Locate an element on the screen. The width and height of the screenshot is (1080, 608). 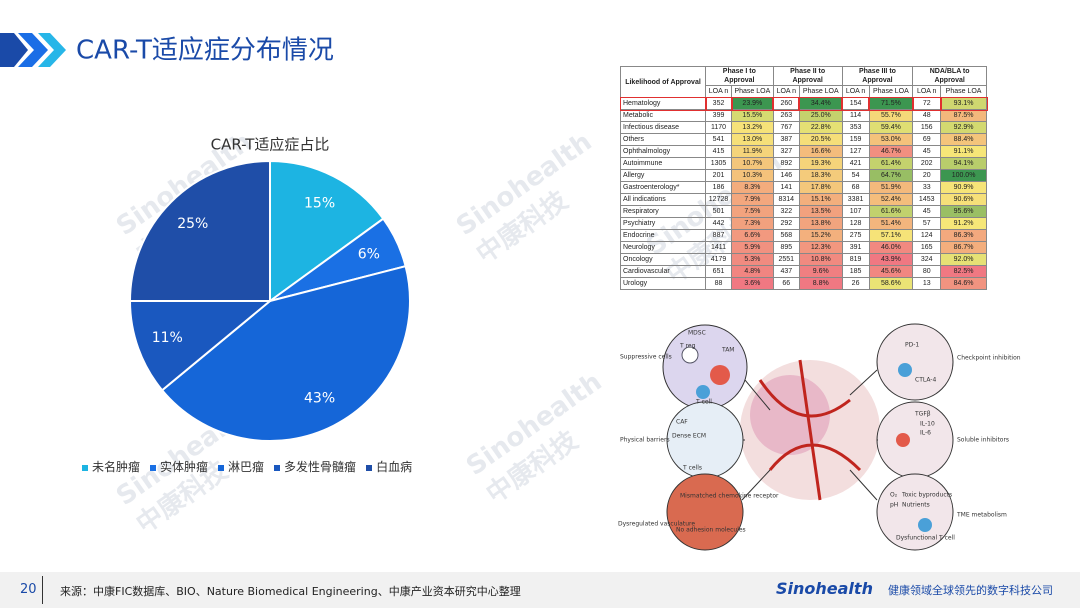
table-cell: 90.9% is located at coordinates (963, 187).